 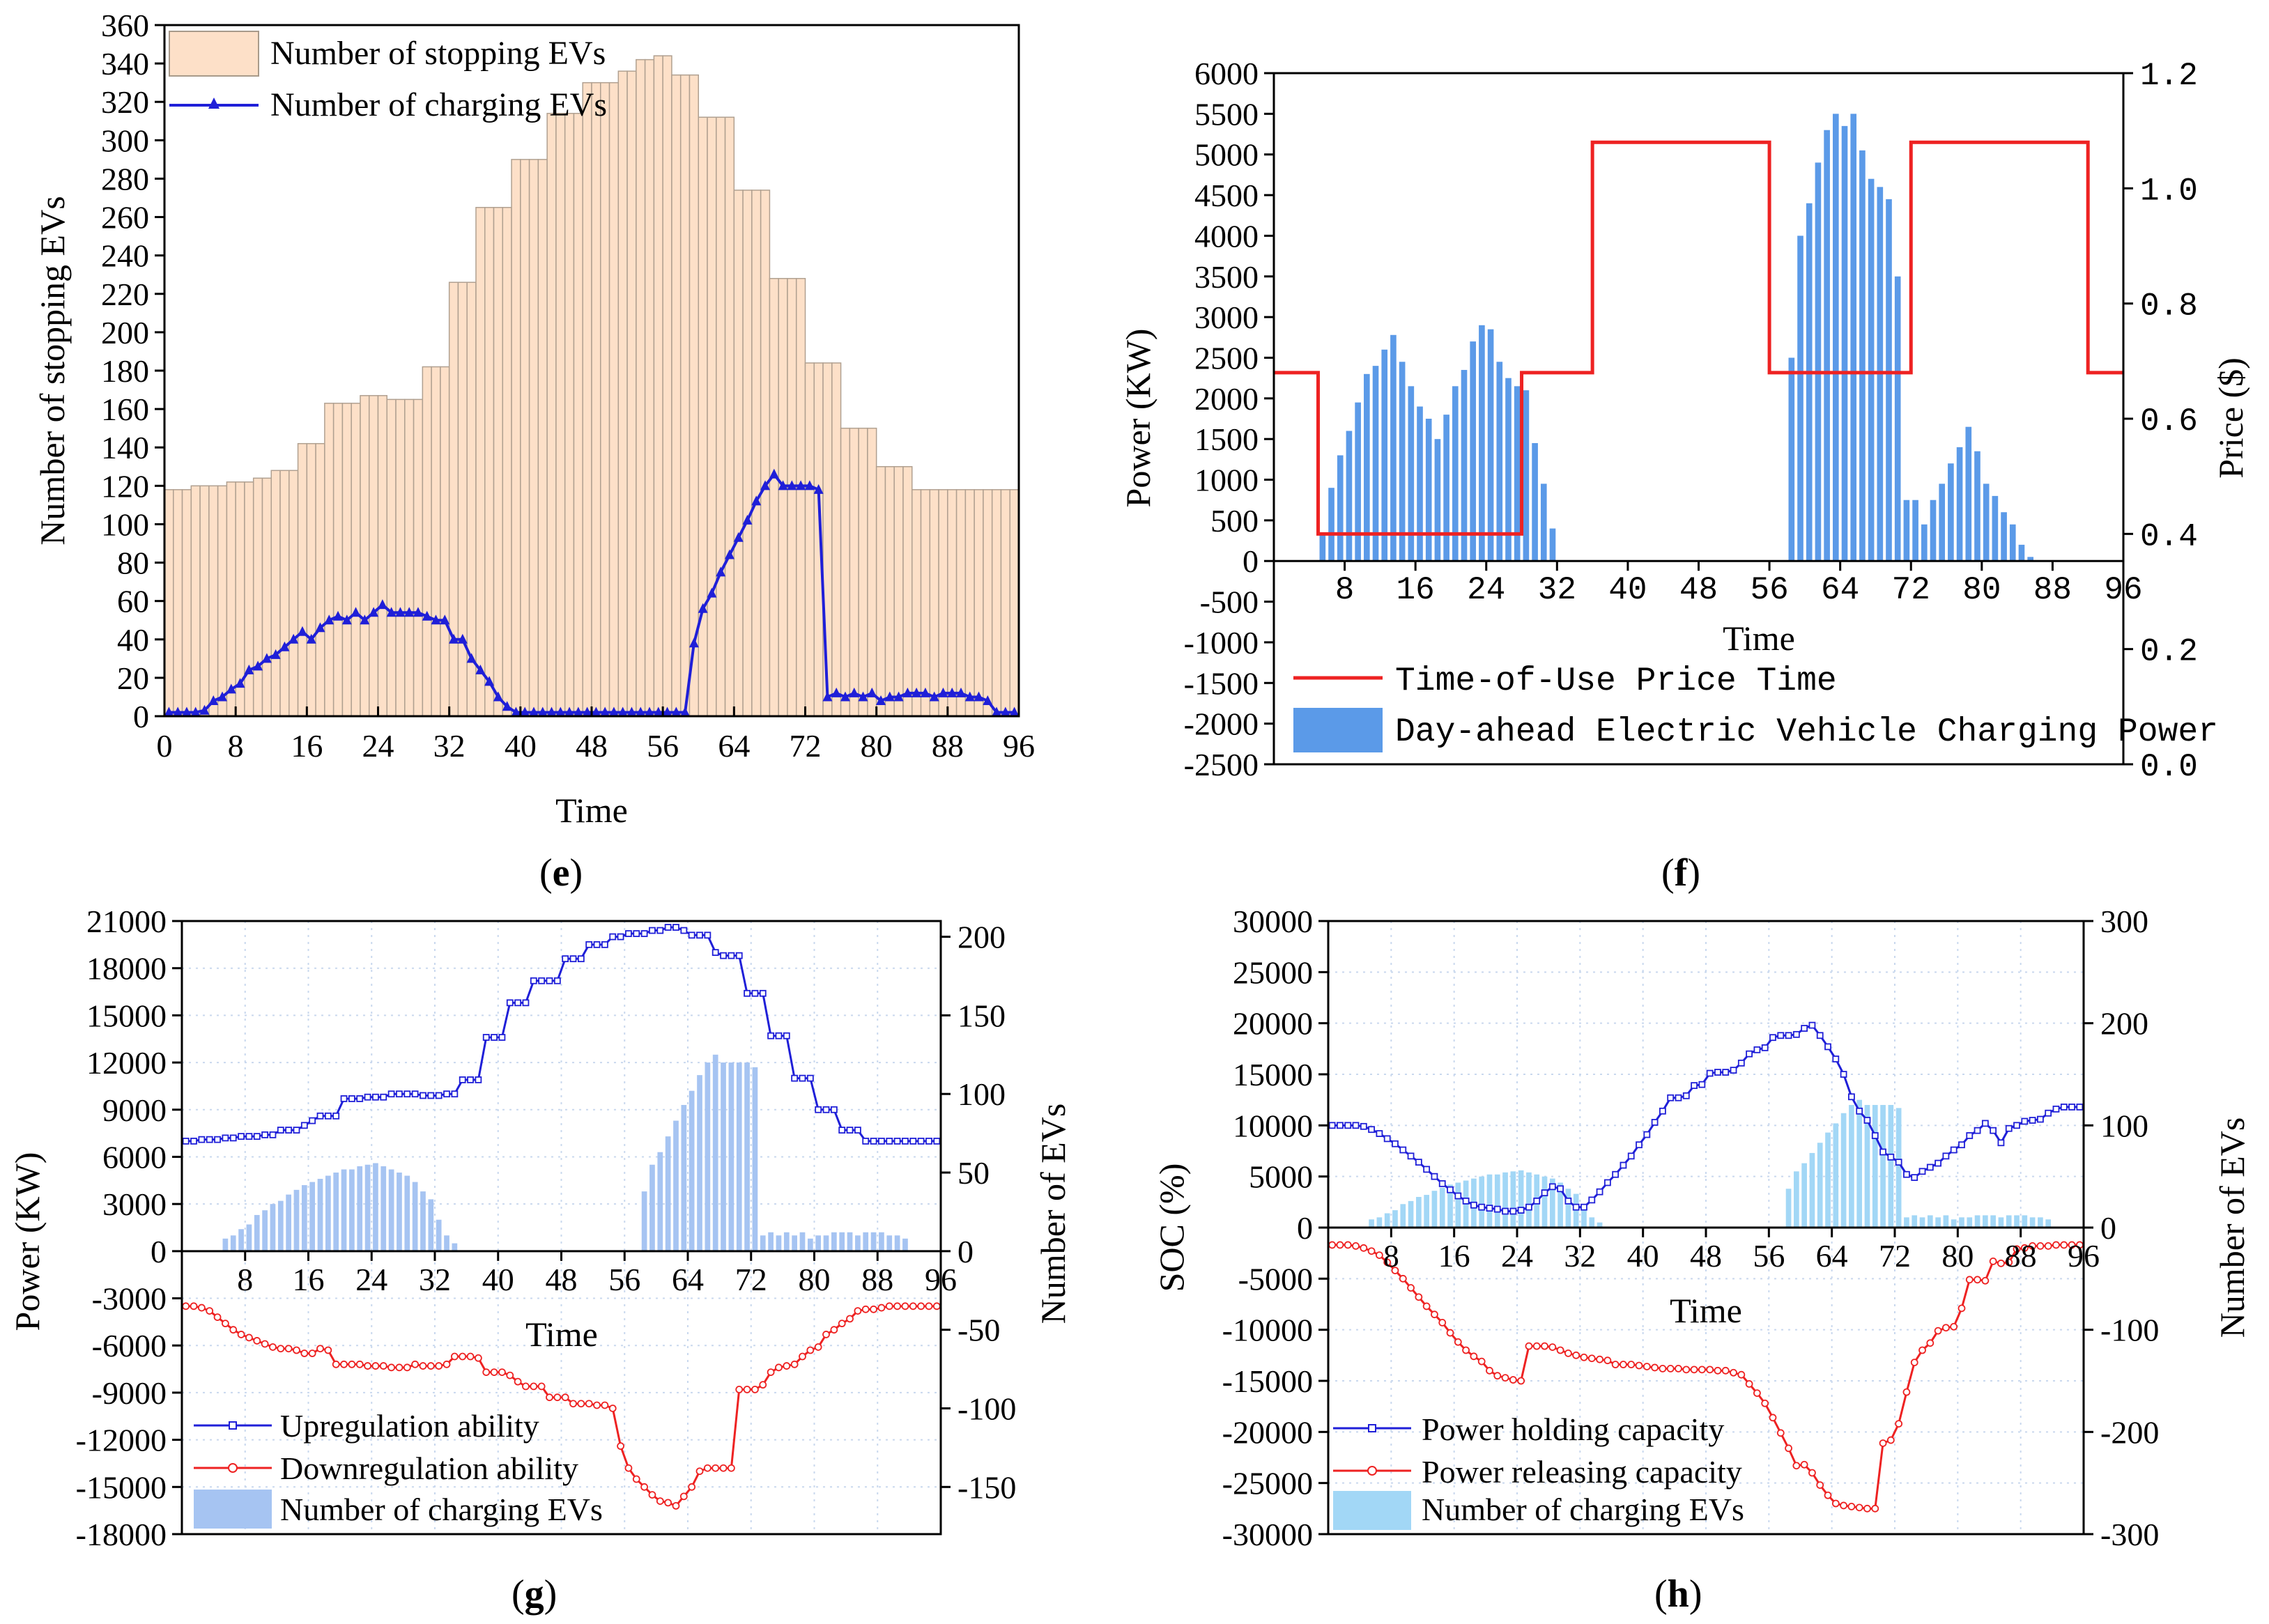 What do you see at coordinates (960, 692) in the screenshot?
I see `marker-e-t89` at bounding box center [960, 692].